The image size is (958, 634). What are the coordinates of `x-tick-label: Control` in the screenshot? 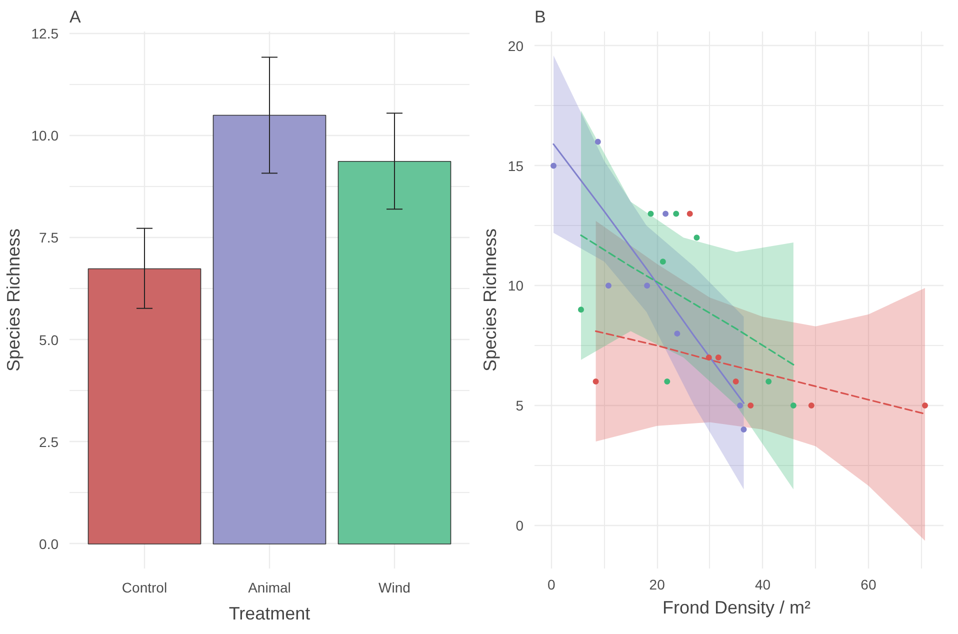 It's located at (145, 588).